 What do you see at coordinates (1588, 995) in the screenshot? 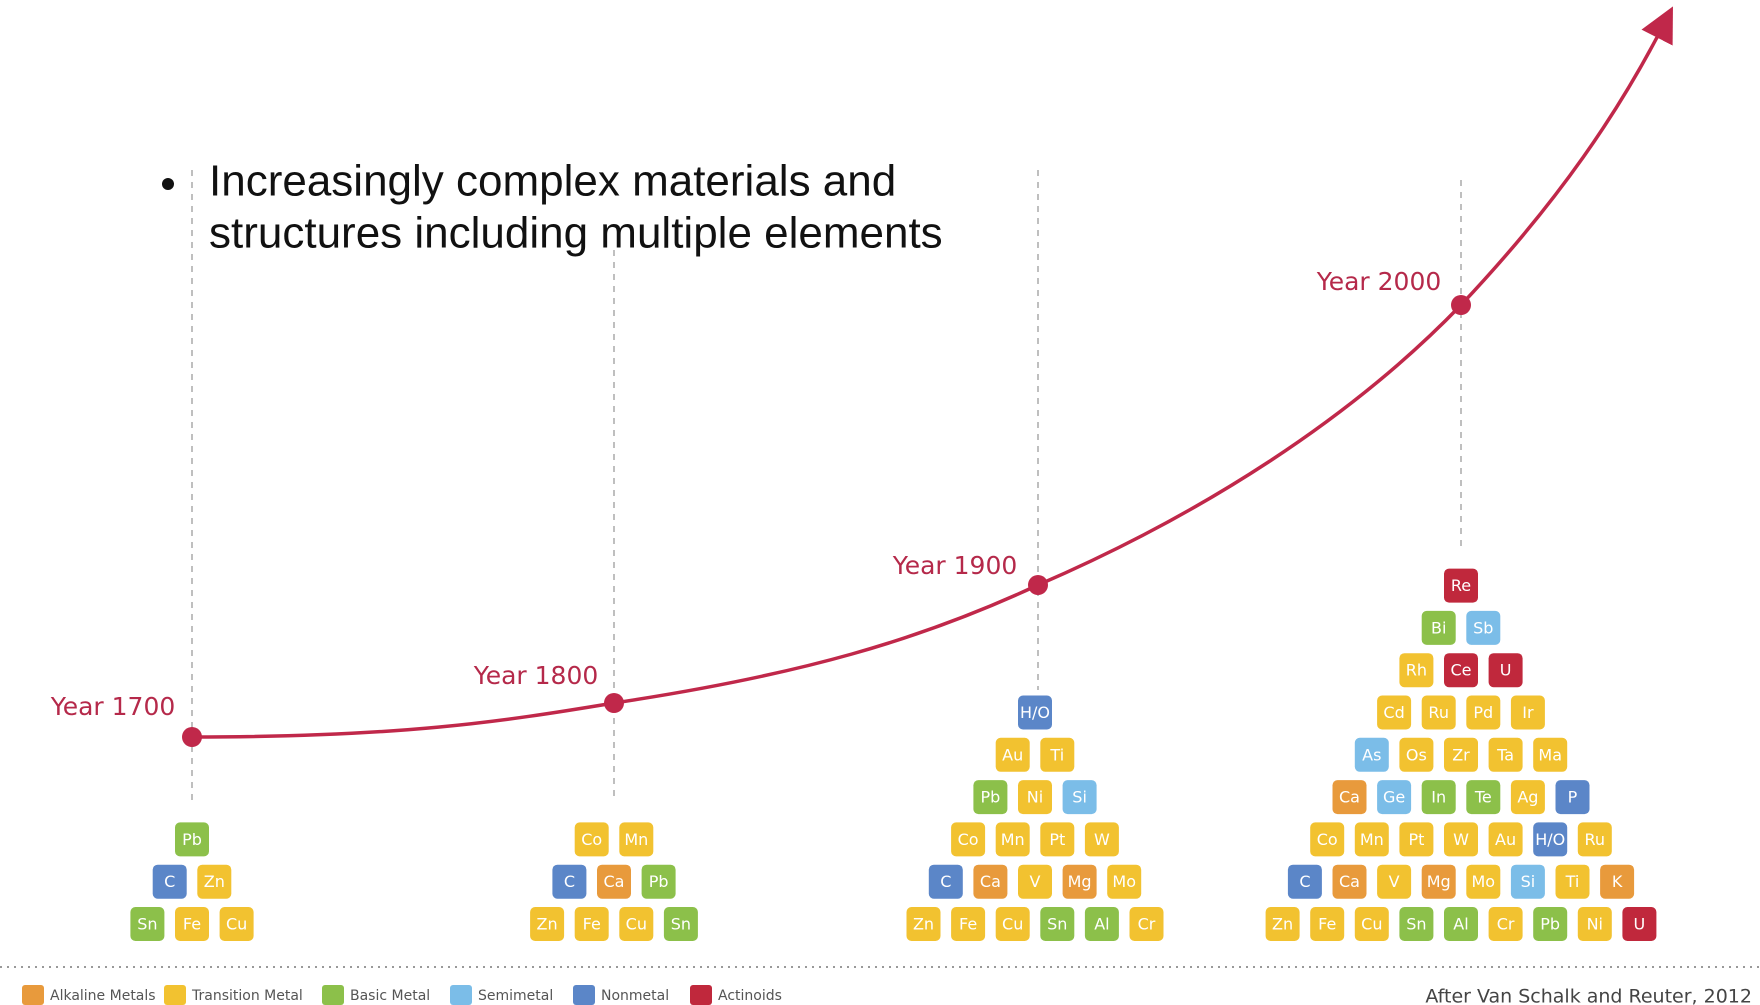
I see `credit: After Van Schalk and Reuter, 2012` at bounding box center [1588, 995].